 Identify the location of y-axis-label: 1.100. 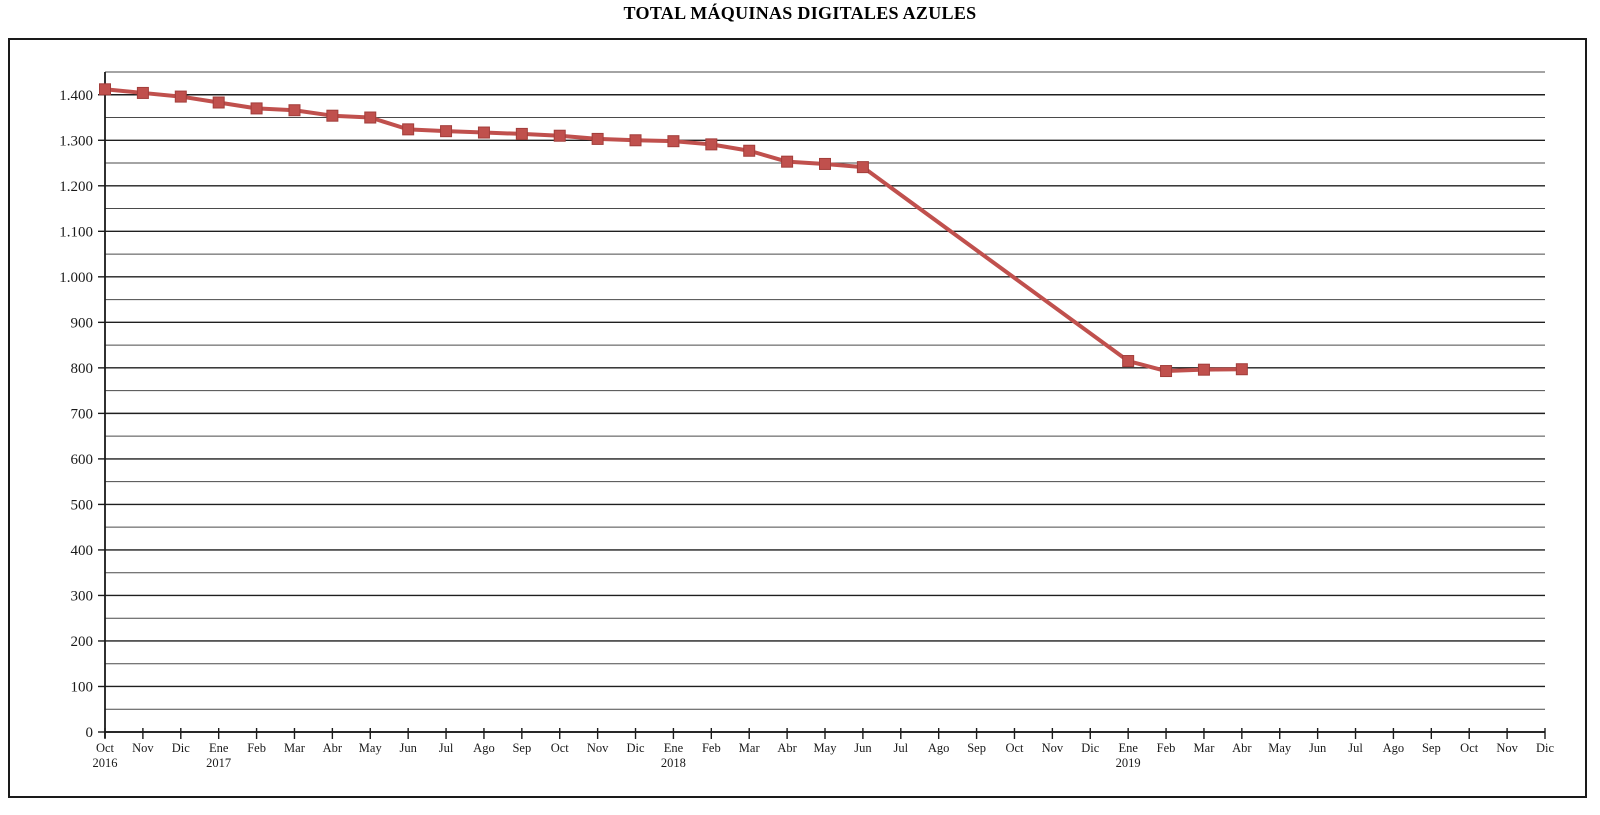
(76, 232).